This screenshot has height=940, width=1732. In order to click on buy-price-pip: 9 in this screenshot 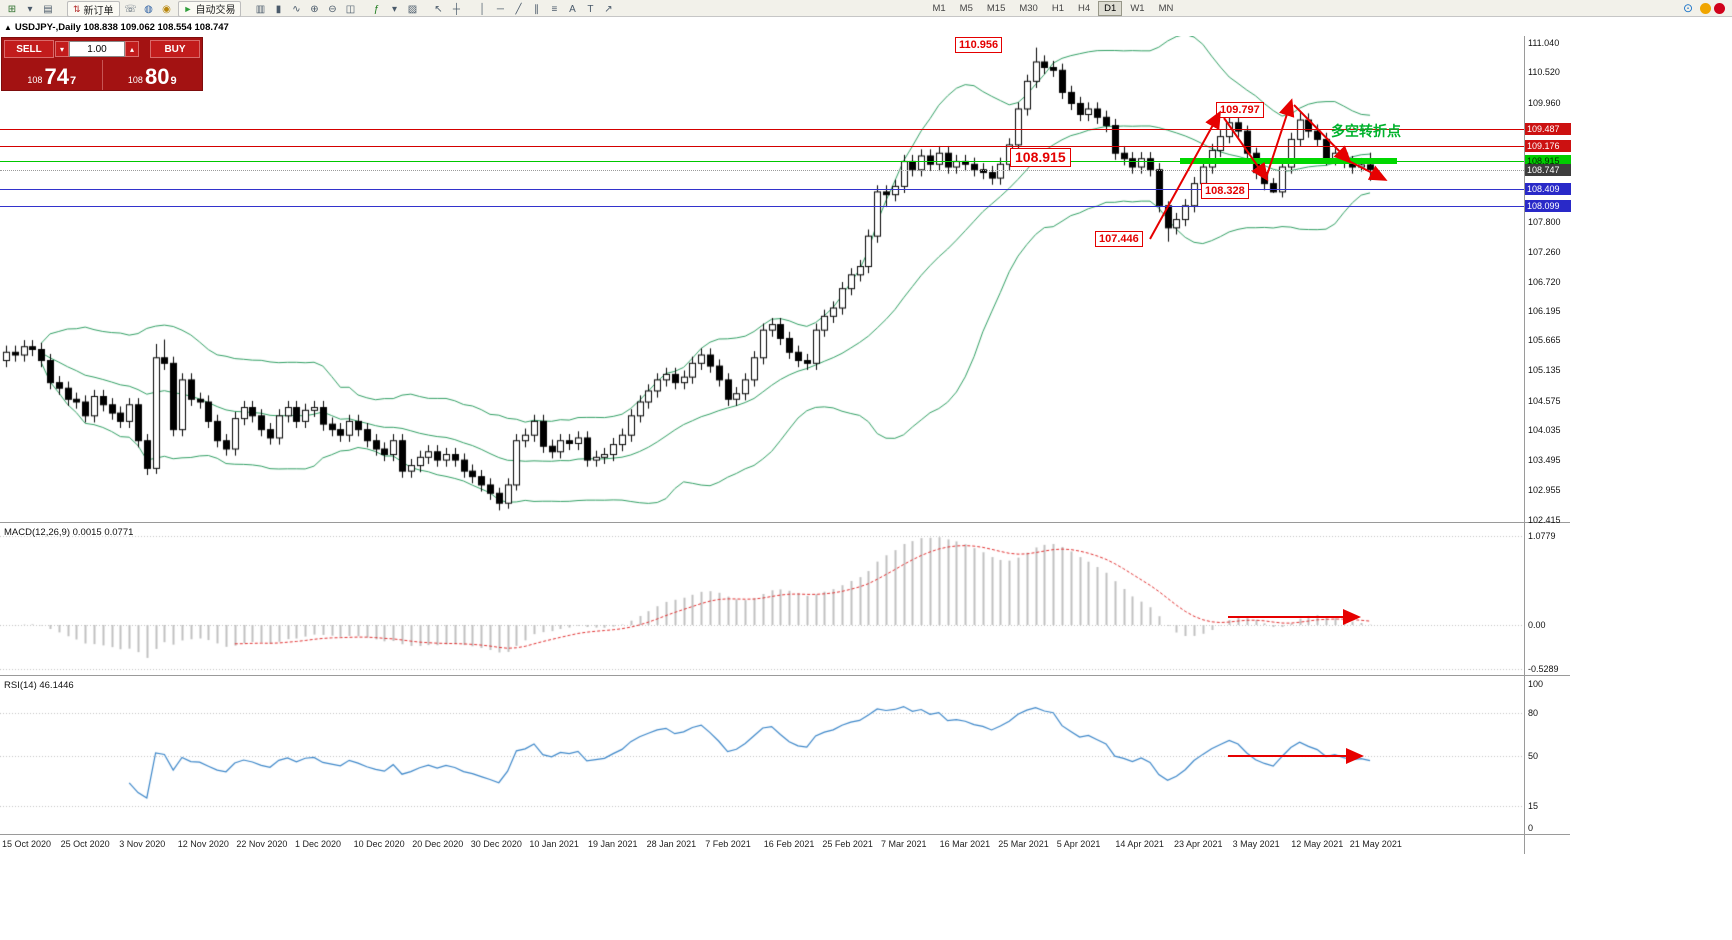, I will do `click(173, 81)`.